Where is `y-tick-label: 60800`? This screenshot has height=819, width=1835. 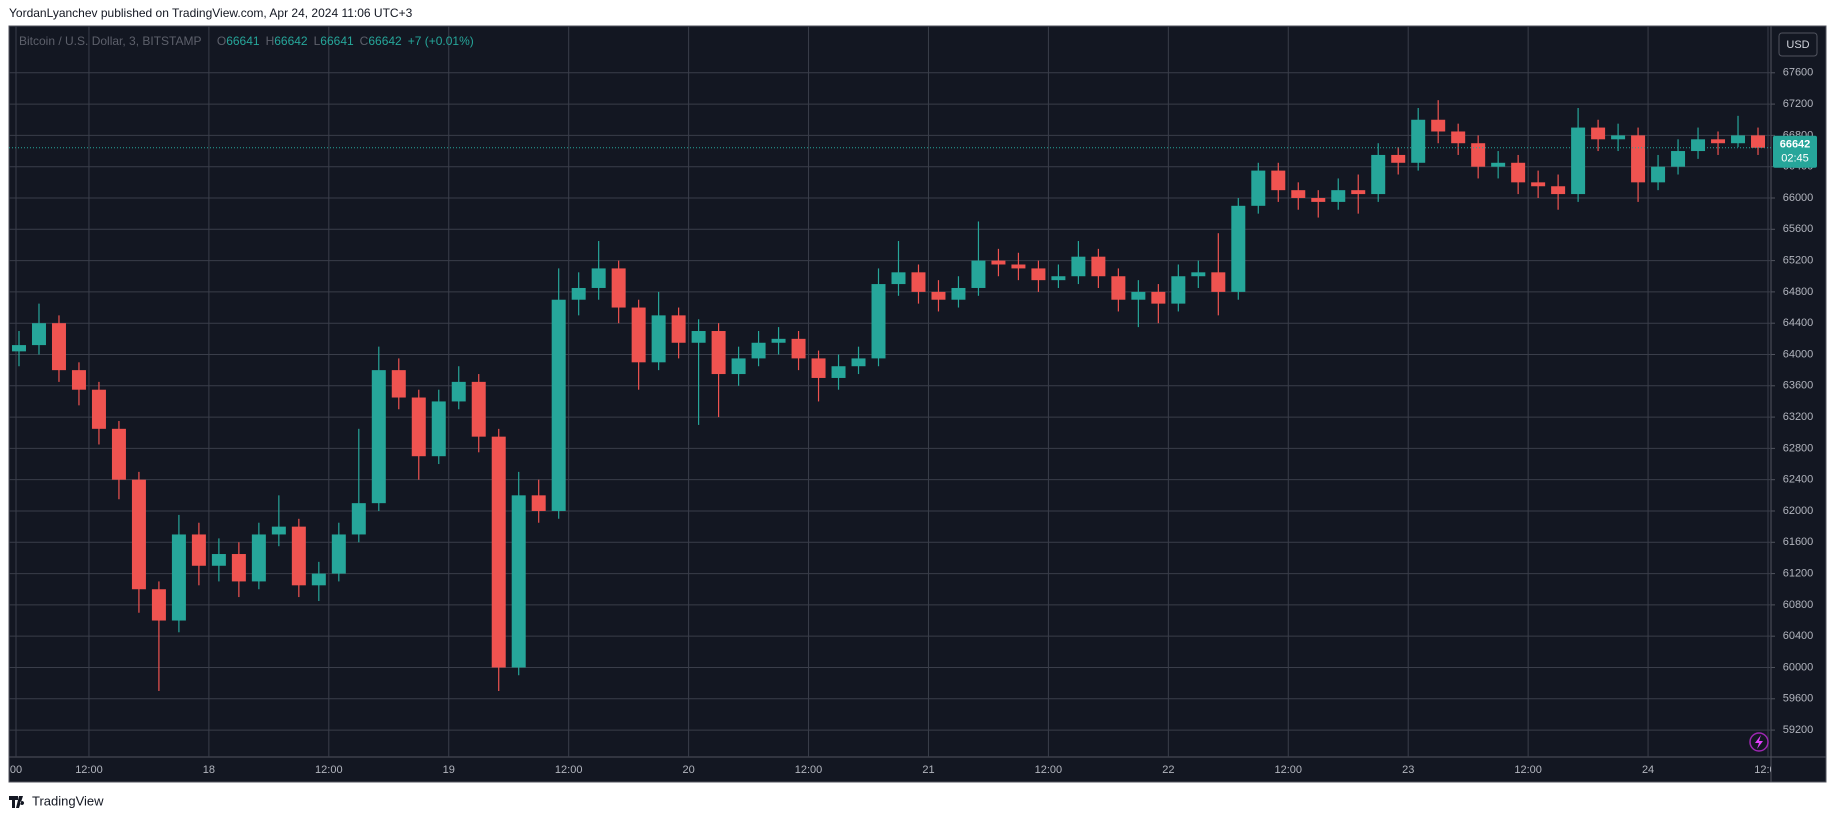
y-tick-label: 60800 is located at coordinates (1798, 605).